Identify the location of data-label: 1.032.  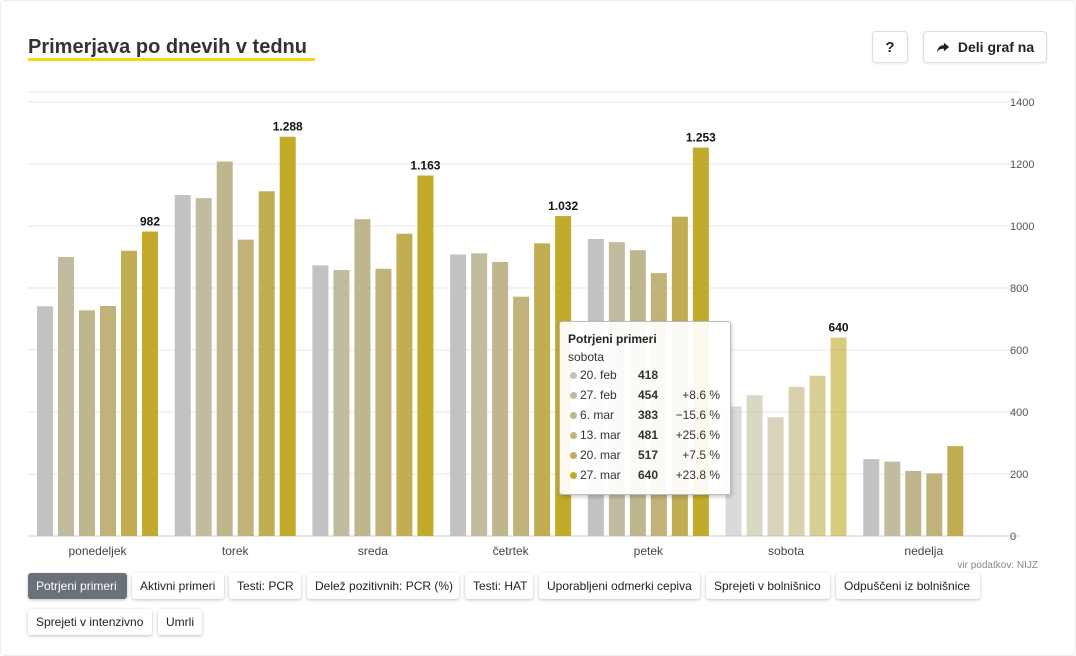
(563, 206).